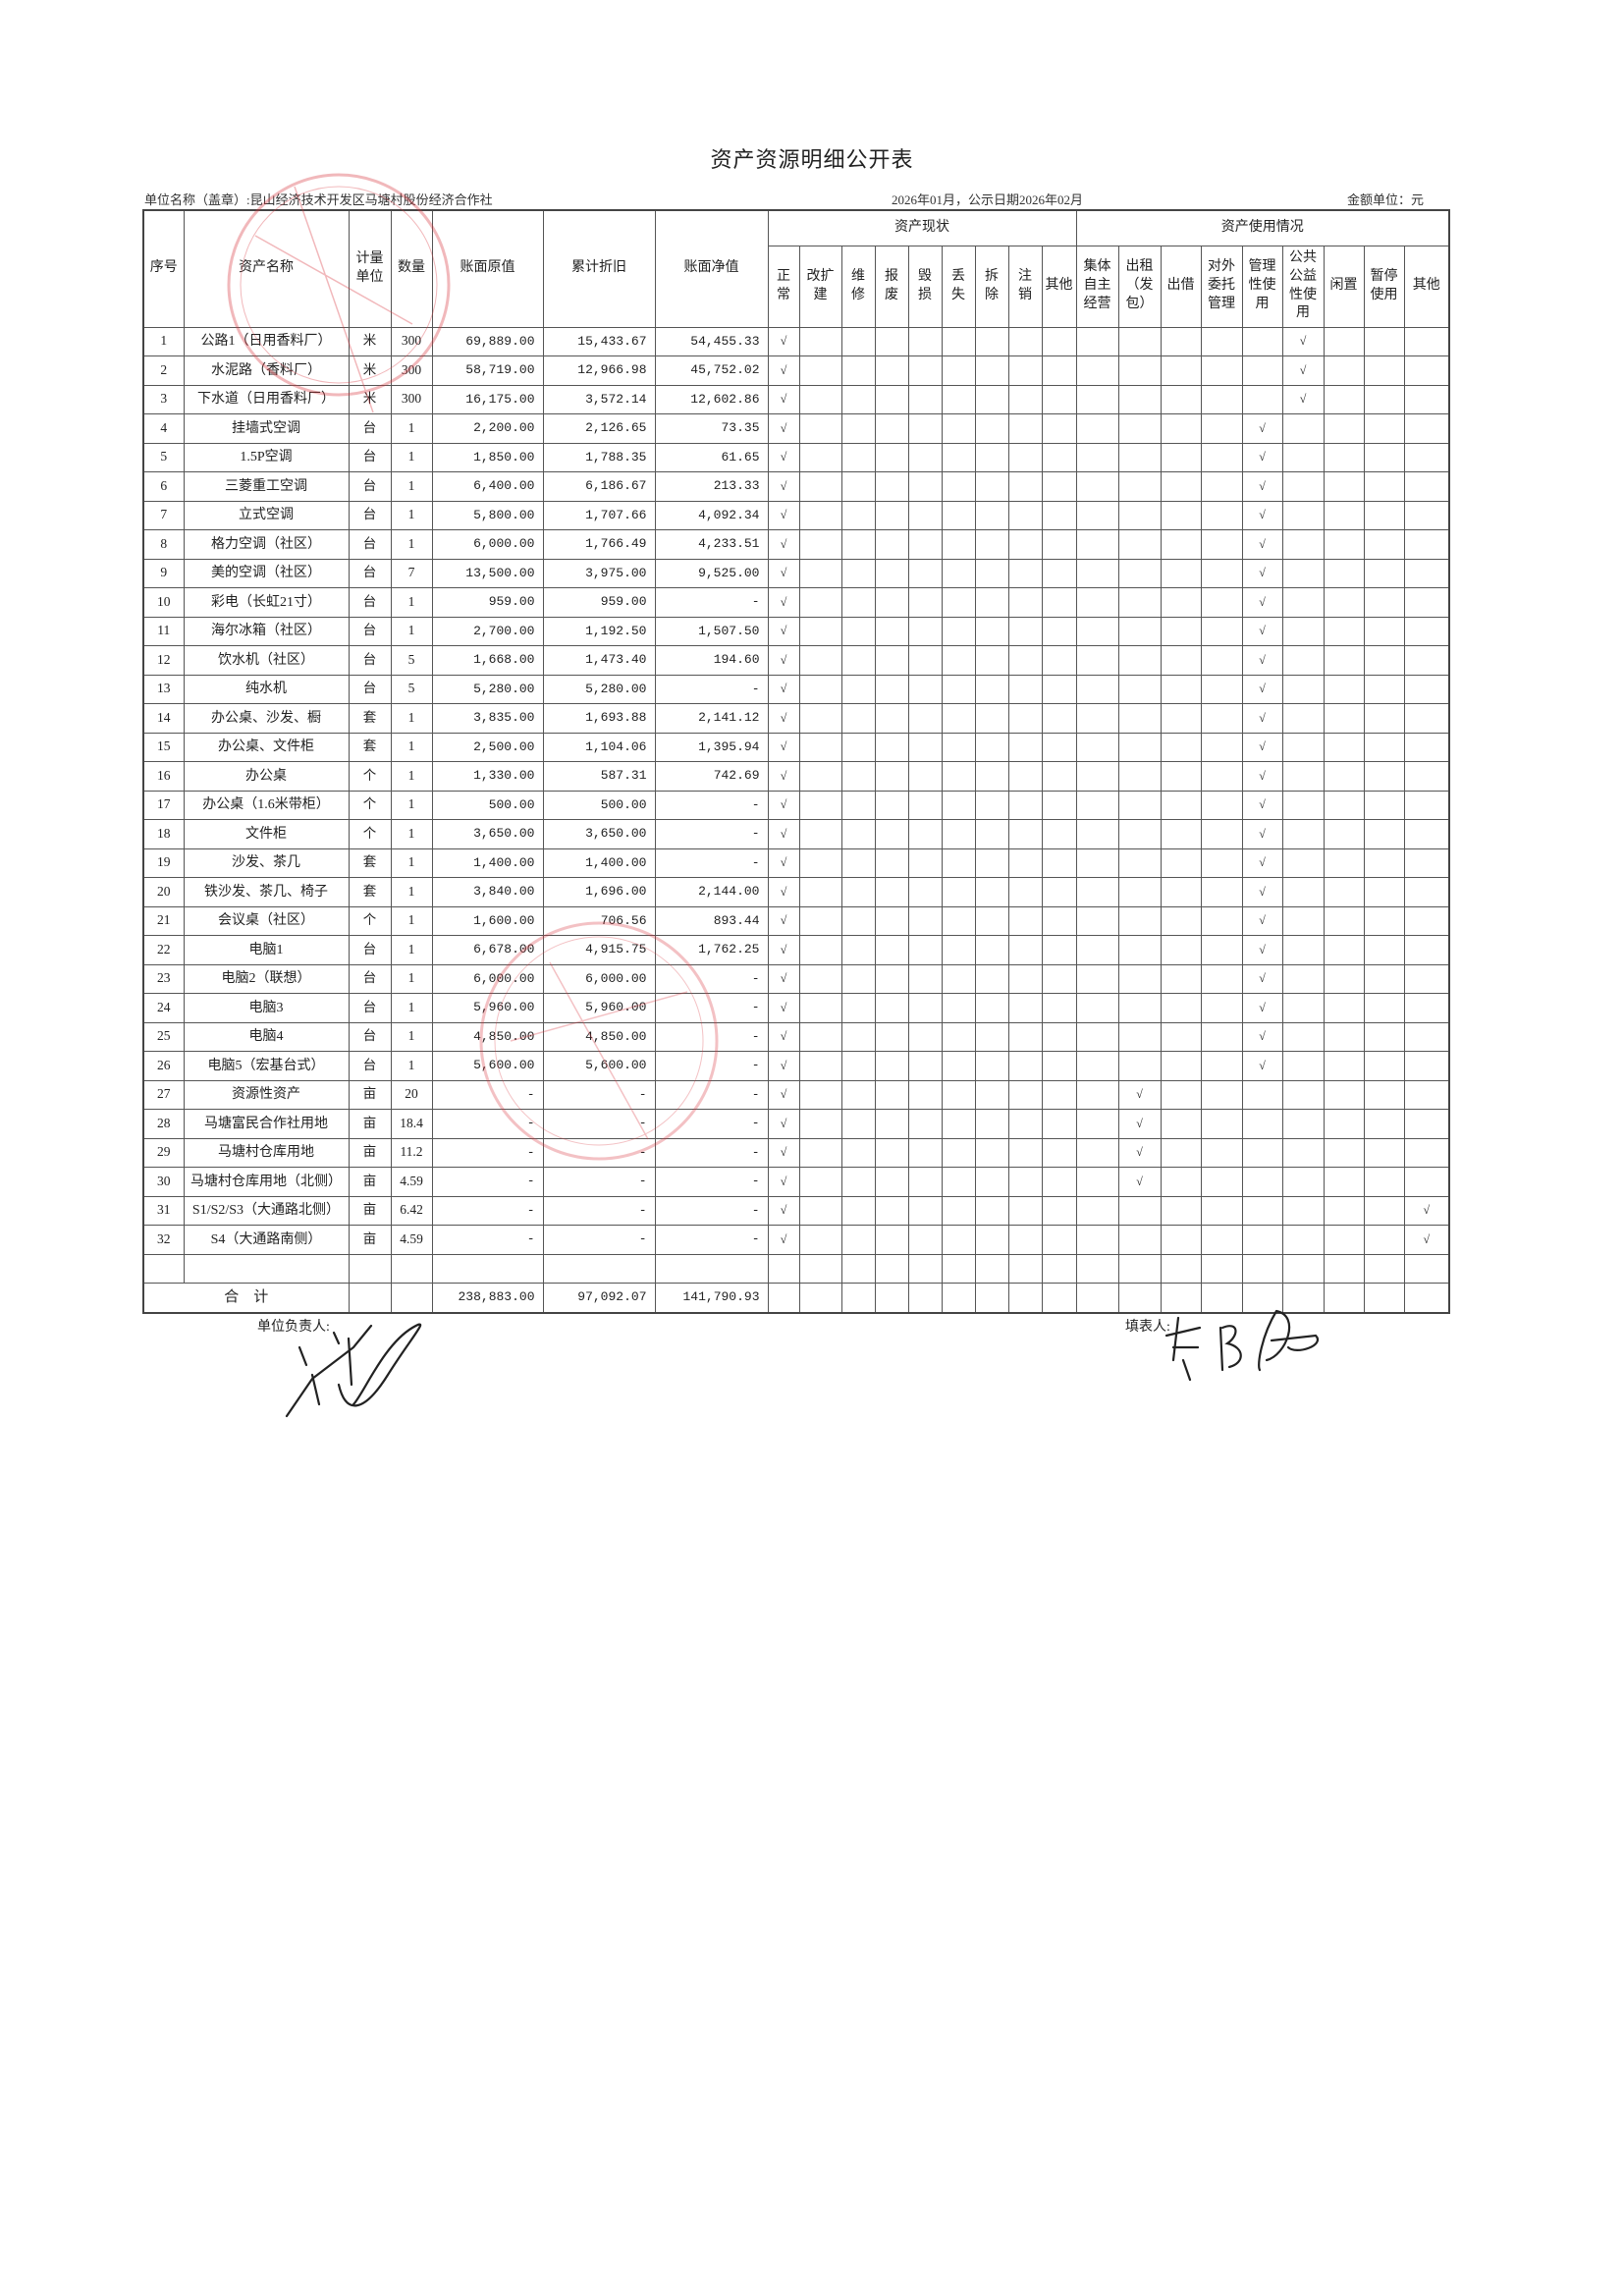 Image resolution: width=1624 pixels, height=2296 pixels. I want to click on table-row: 26 电脑5（宏基台式）台 1 5,600.00 5,600.00- √ √, so click(796, 1066).